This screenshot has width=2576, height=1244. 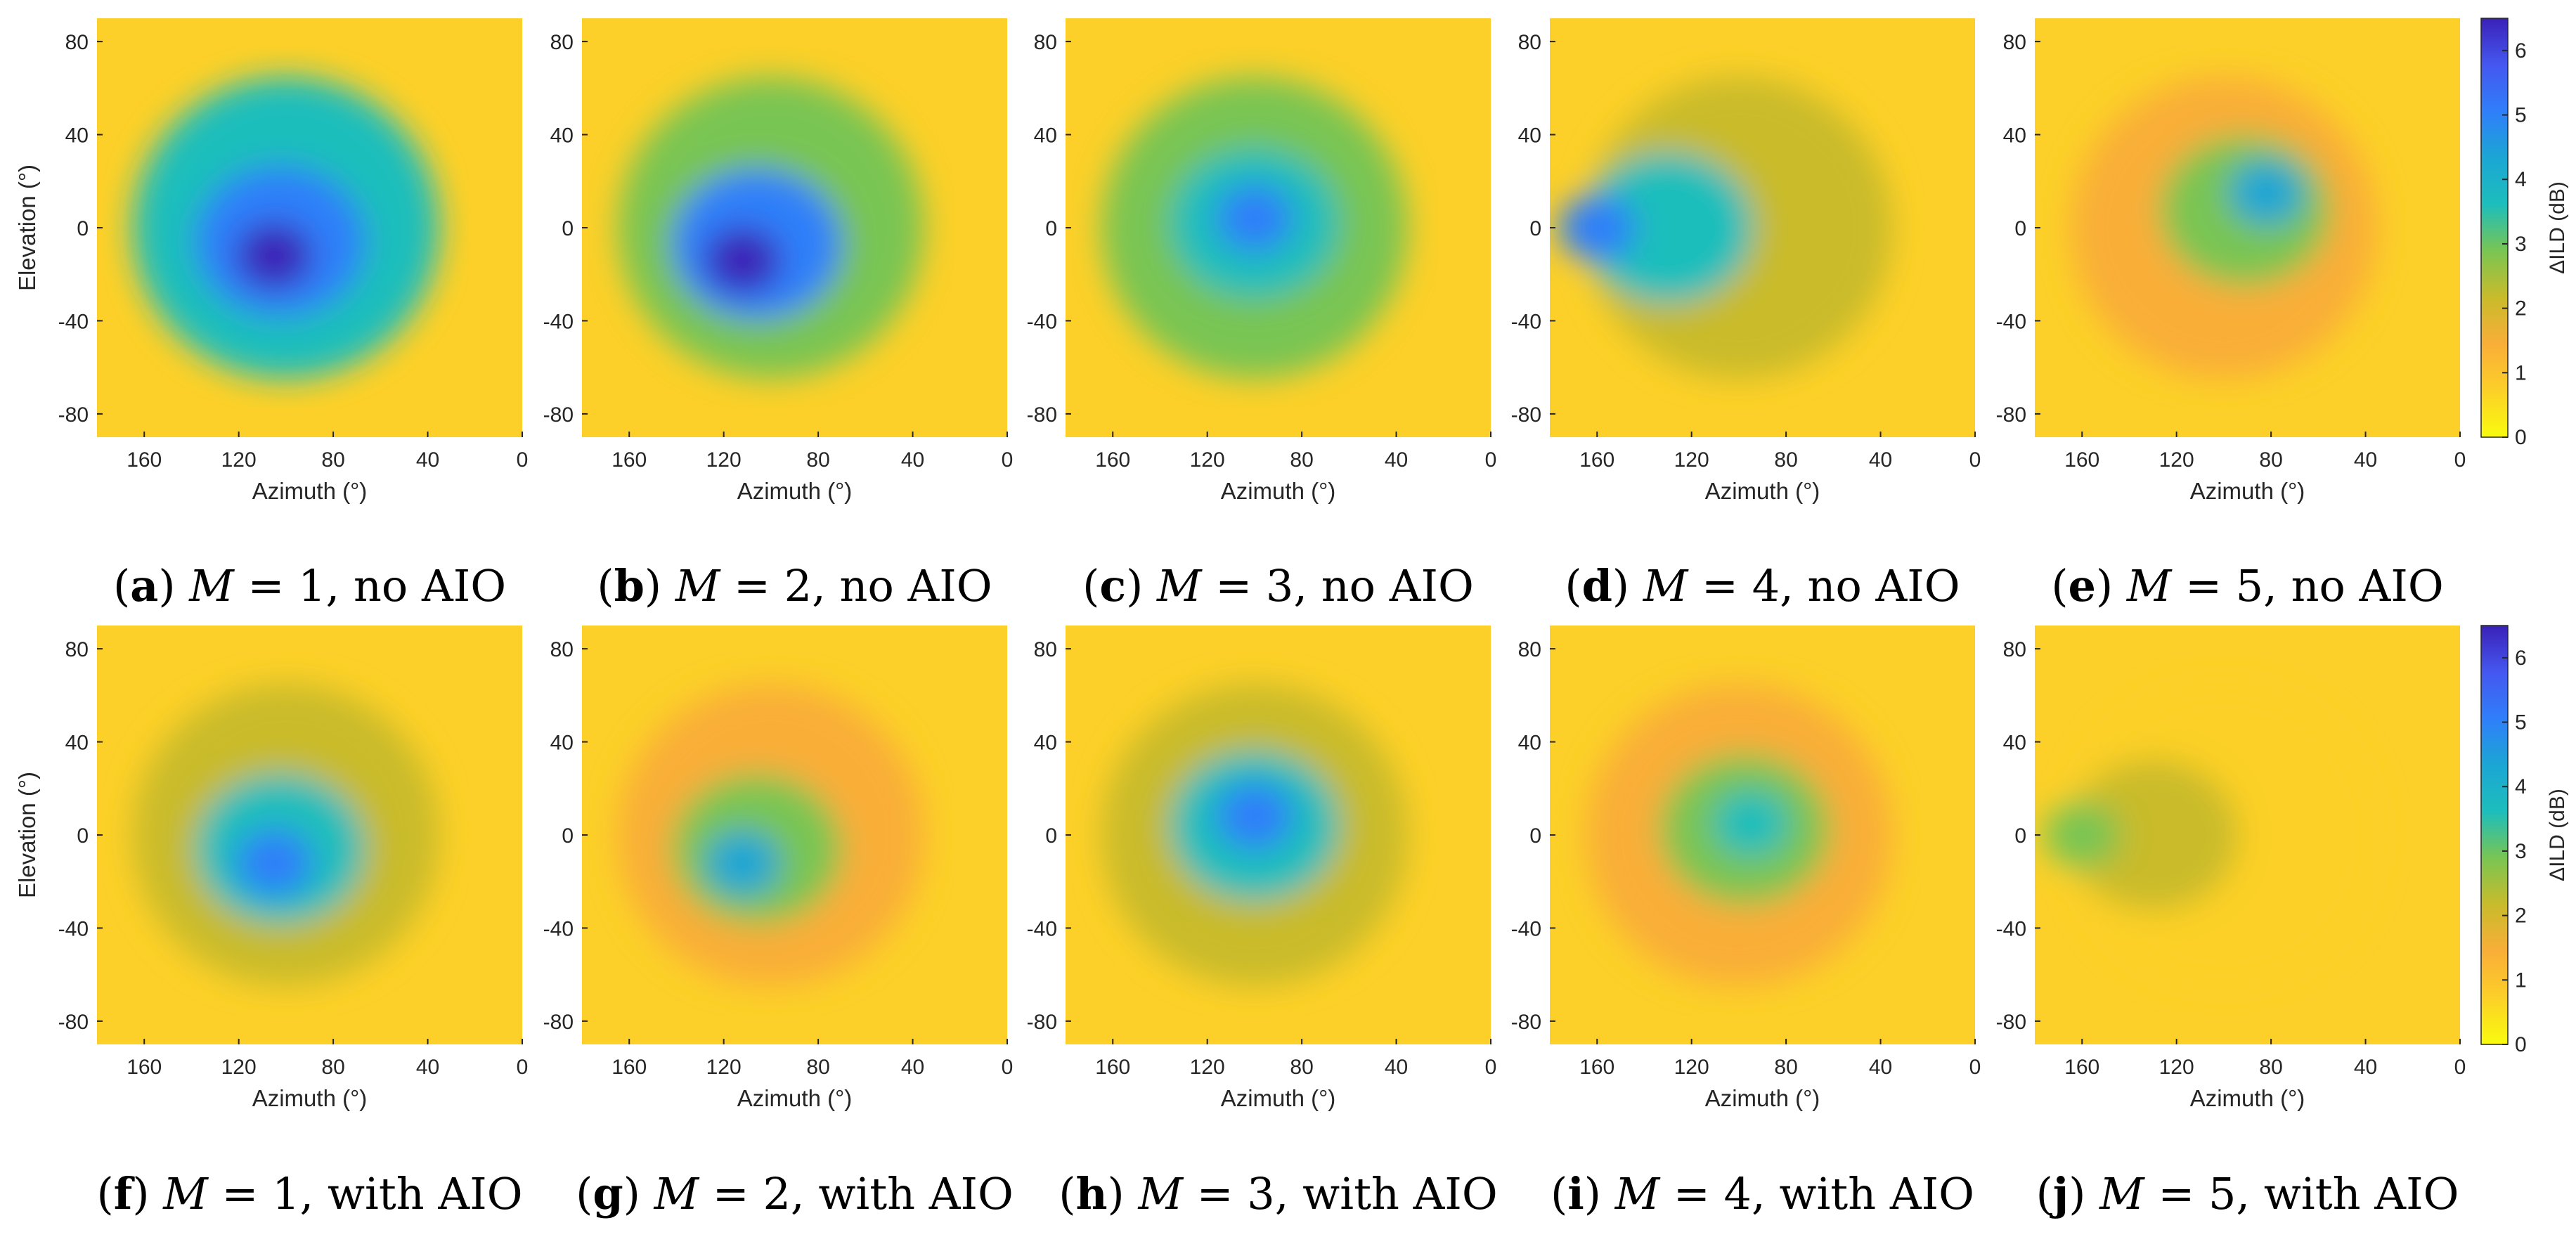 I want to click on caption-e: (e) M = 5, no AIO, so click(x=2247, y=585).